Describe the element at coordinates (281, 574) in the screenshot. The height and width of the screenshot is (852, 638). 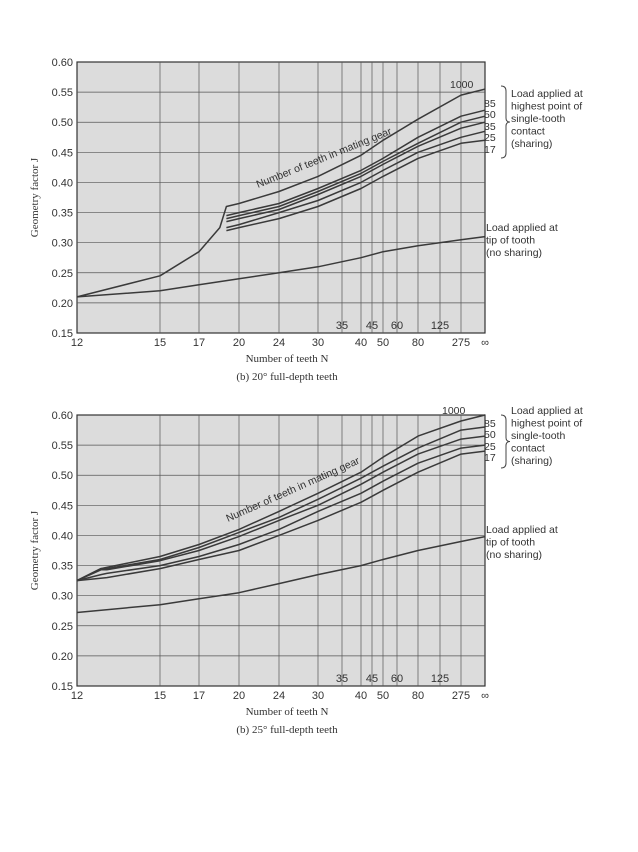
I see `panel2-series-line-tip` at that location.